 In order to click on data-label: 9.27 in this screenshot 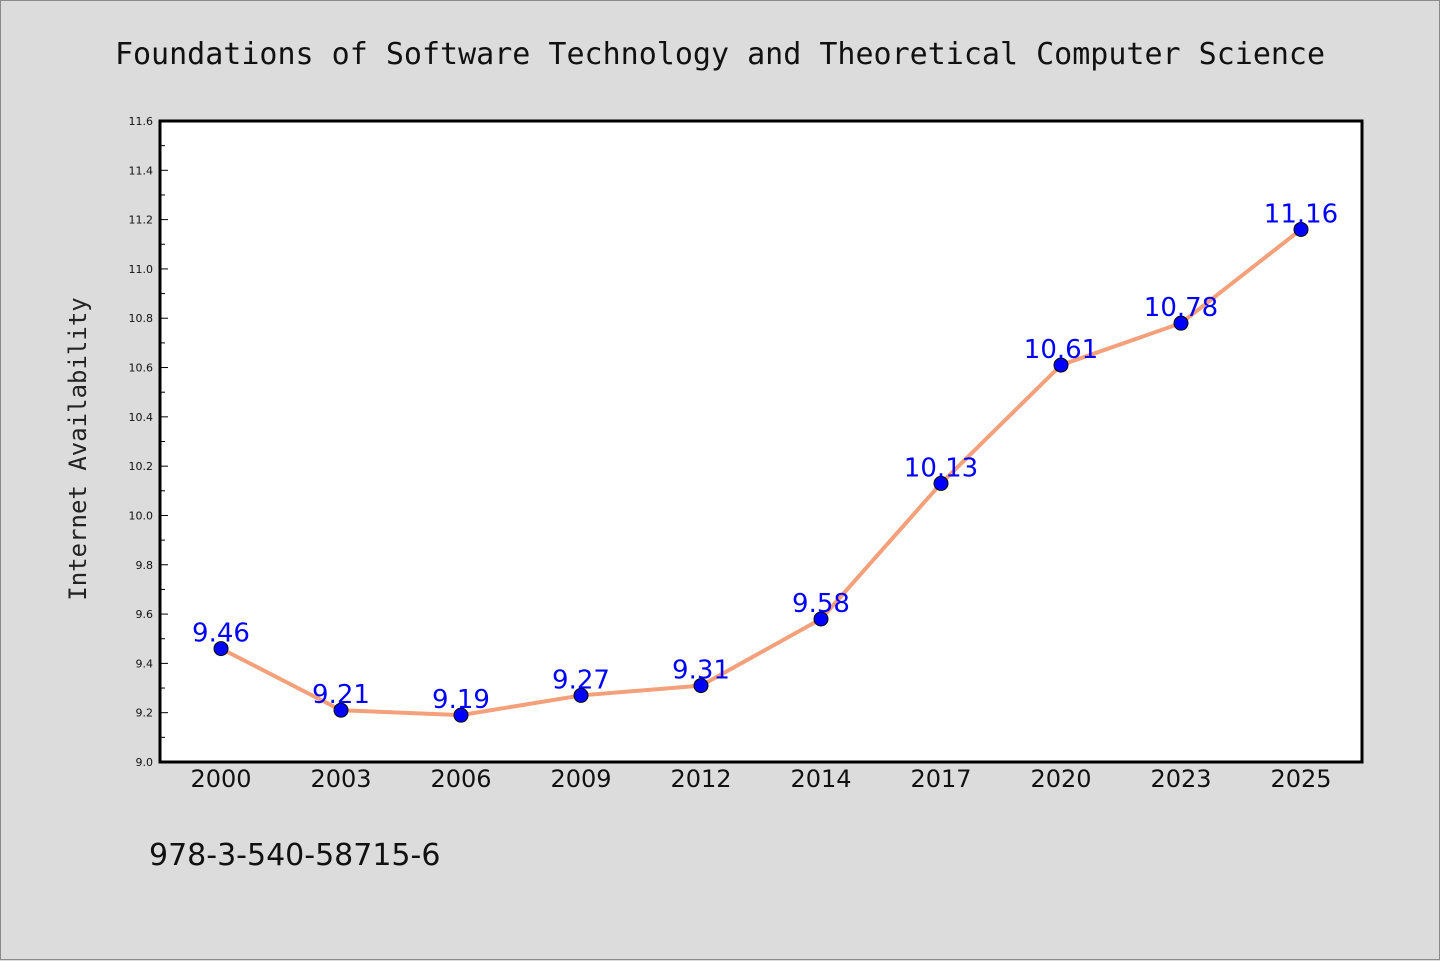, I will do `click(581, 680)`.